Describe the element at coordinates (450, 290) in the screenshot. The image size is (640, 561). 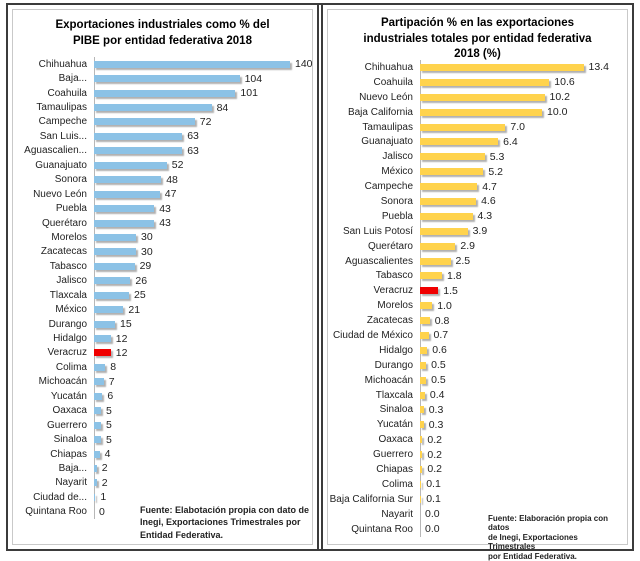
I see `value-label: 1.5` at that location.